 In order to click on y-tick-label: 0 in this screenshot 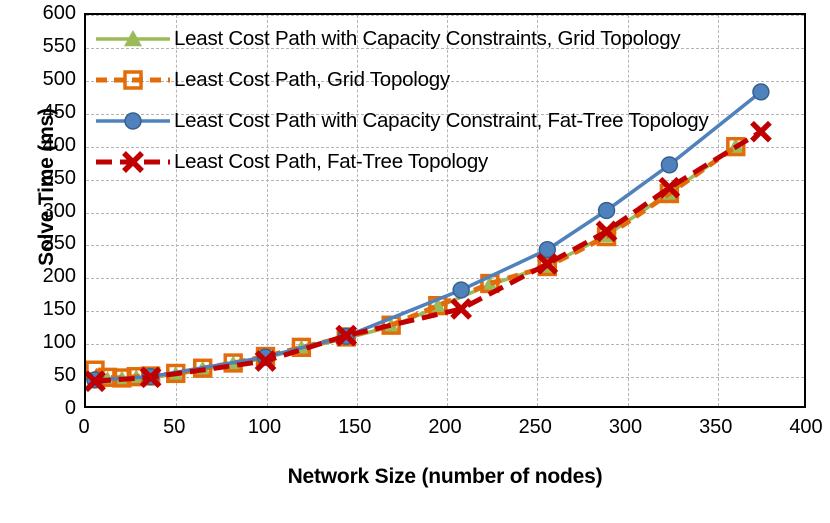, I will do `click(70, 408)`.